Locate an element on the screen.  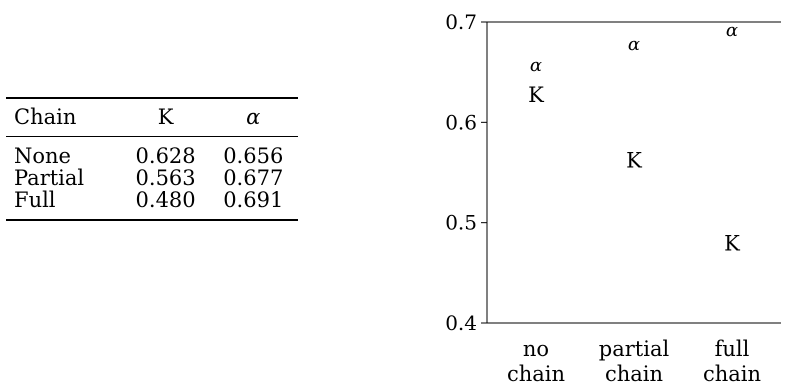
header-alpha: α is located at coordinates (253, 117).